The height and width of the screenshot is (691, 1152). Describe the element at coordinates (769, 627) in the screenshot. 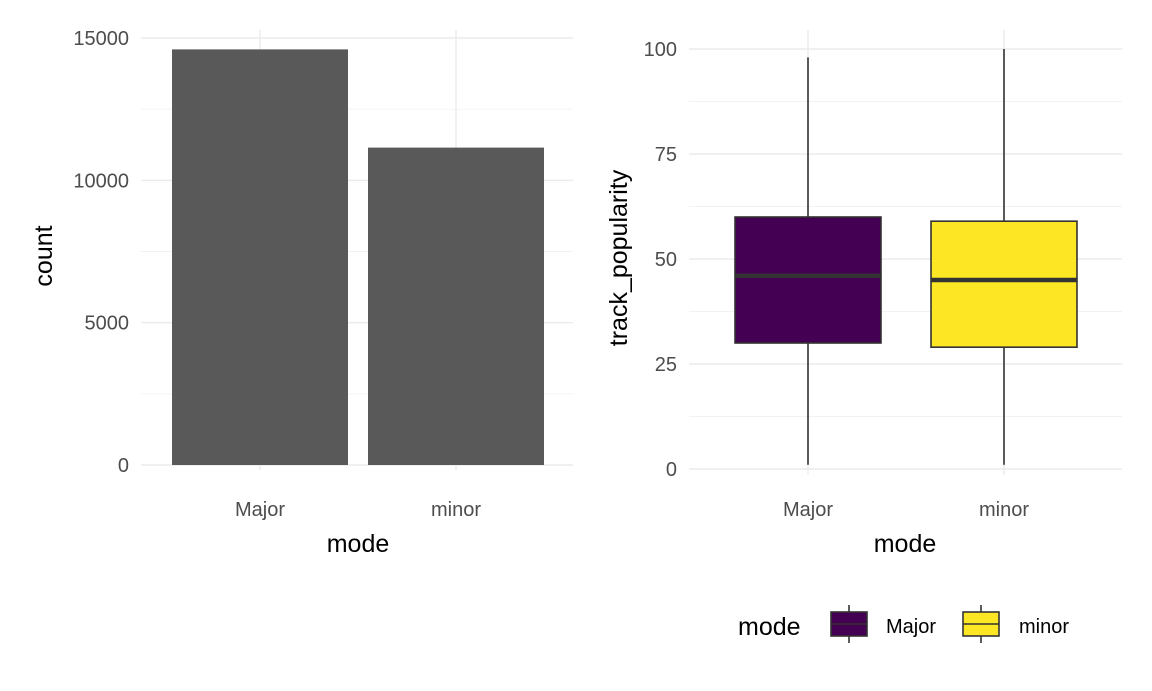

I see `legend-title: mode` at that location.